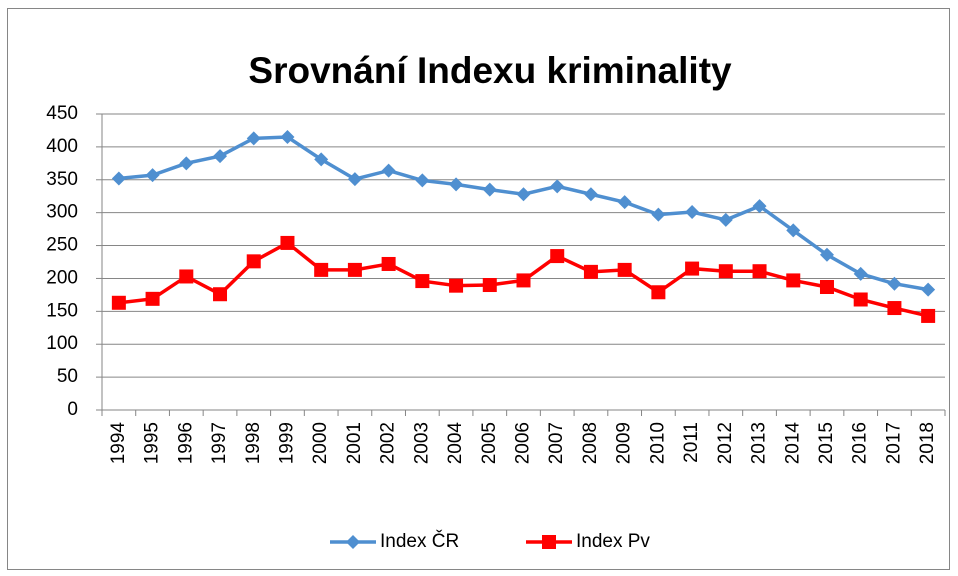 This screenshot has height=576, width=958. Describe the element at coordinates (421, 443) in the screenshot. I see `x-tick-label: 2003` at that location.